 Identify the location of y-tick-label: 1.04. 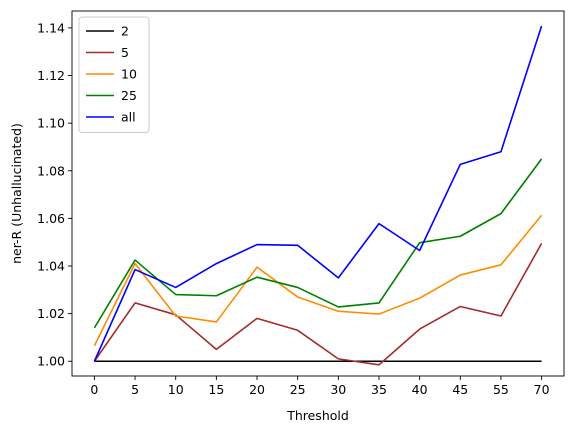
(51, 266).